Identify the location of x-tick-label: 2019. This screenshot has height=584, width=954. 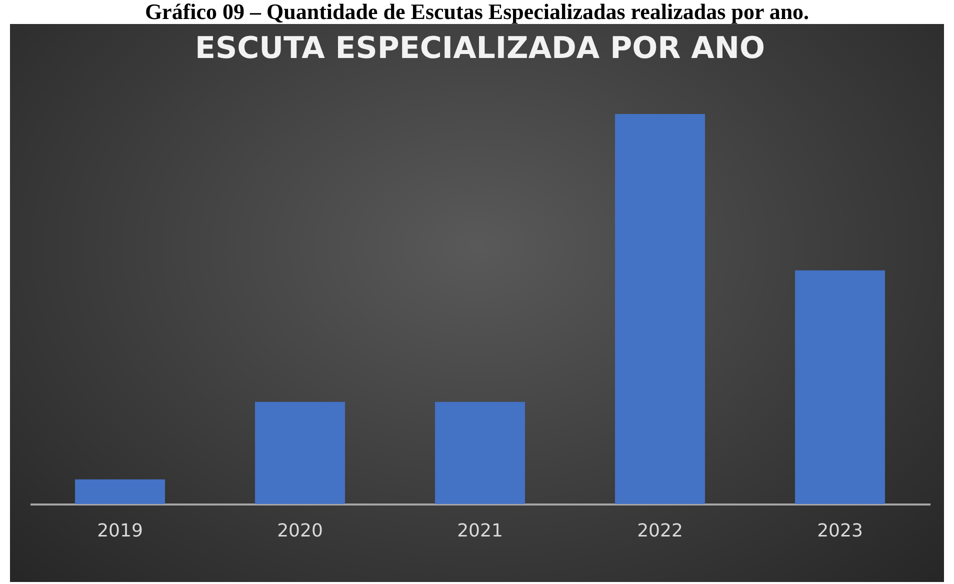
(120, 531).